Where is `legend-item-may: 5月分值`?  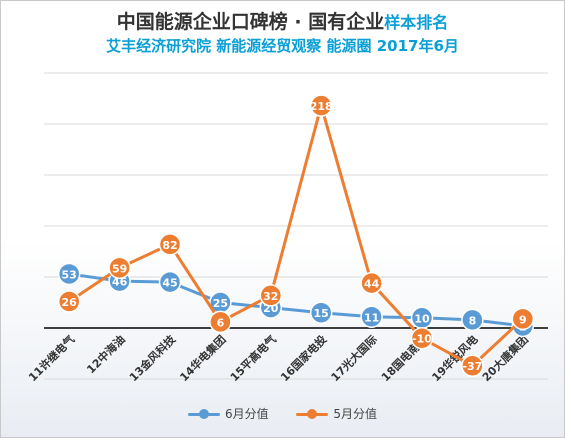 legend-item-may: 5月分值 is located at coordinates (336, 413).